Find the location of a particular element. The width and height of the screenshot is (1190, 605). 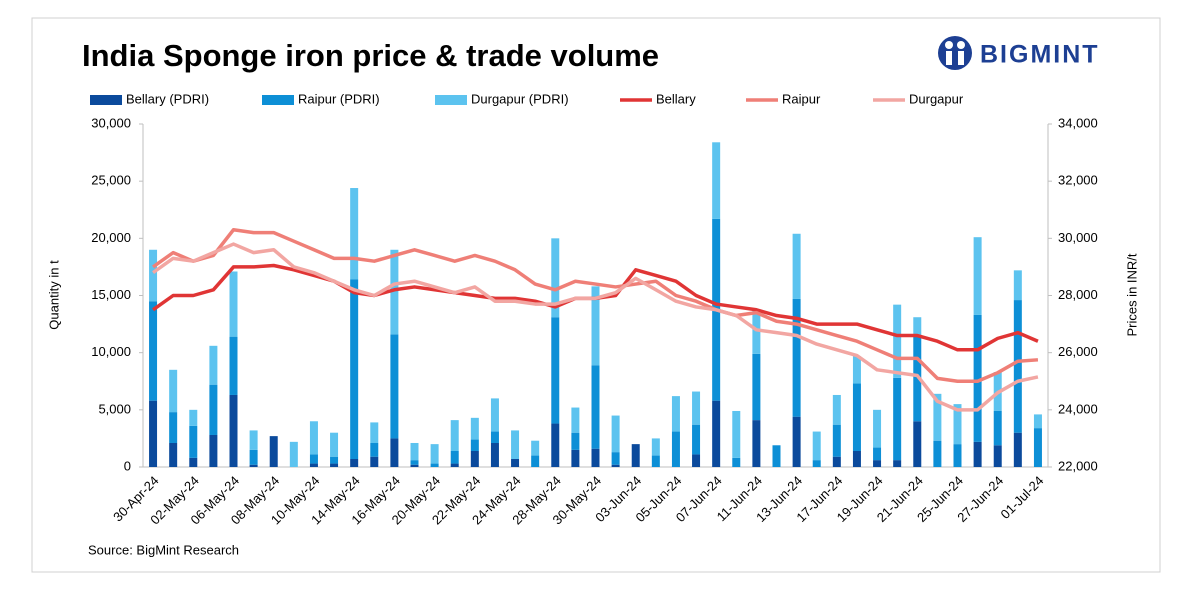

y2-axis-label: Prices in INR/t is located at coordinates (1131, 294).